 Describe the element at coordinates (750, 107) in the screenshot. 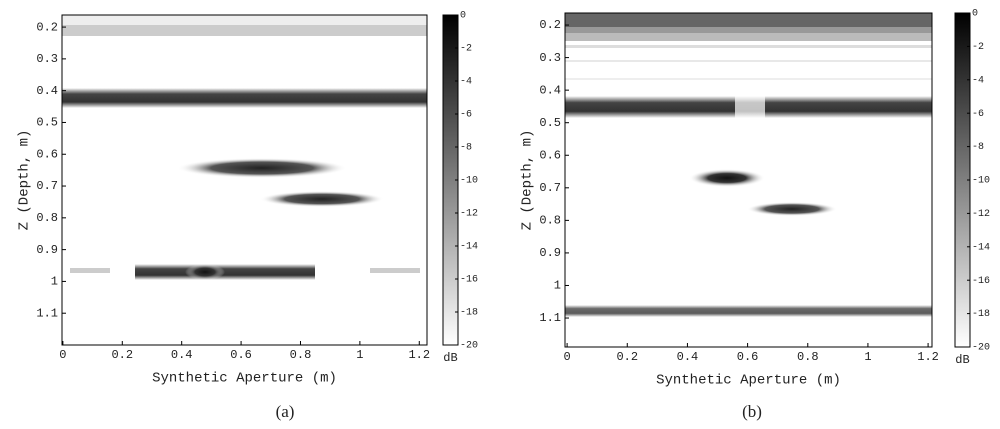

I see `gap` at that location.